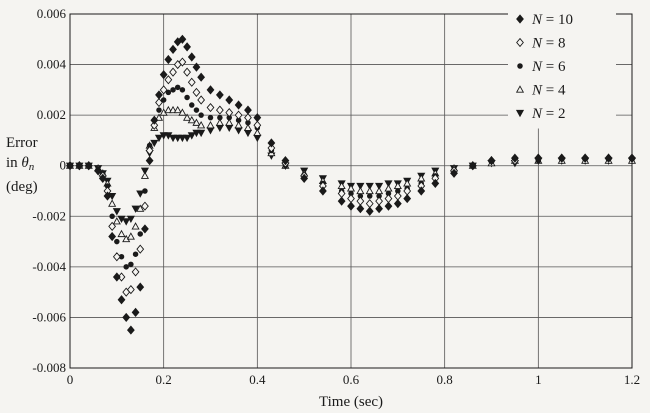 The width and height of the screenshot is (650, 413). Describe the element at coordinates (52, 64) in the screenshot. I see `y-tick-label: 0.004` at that location.